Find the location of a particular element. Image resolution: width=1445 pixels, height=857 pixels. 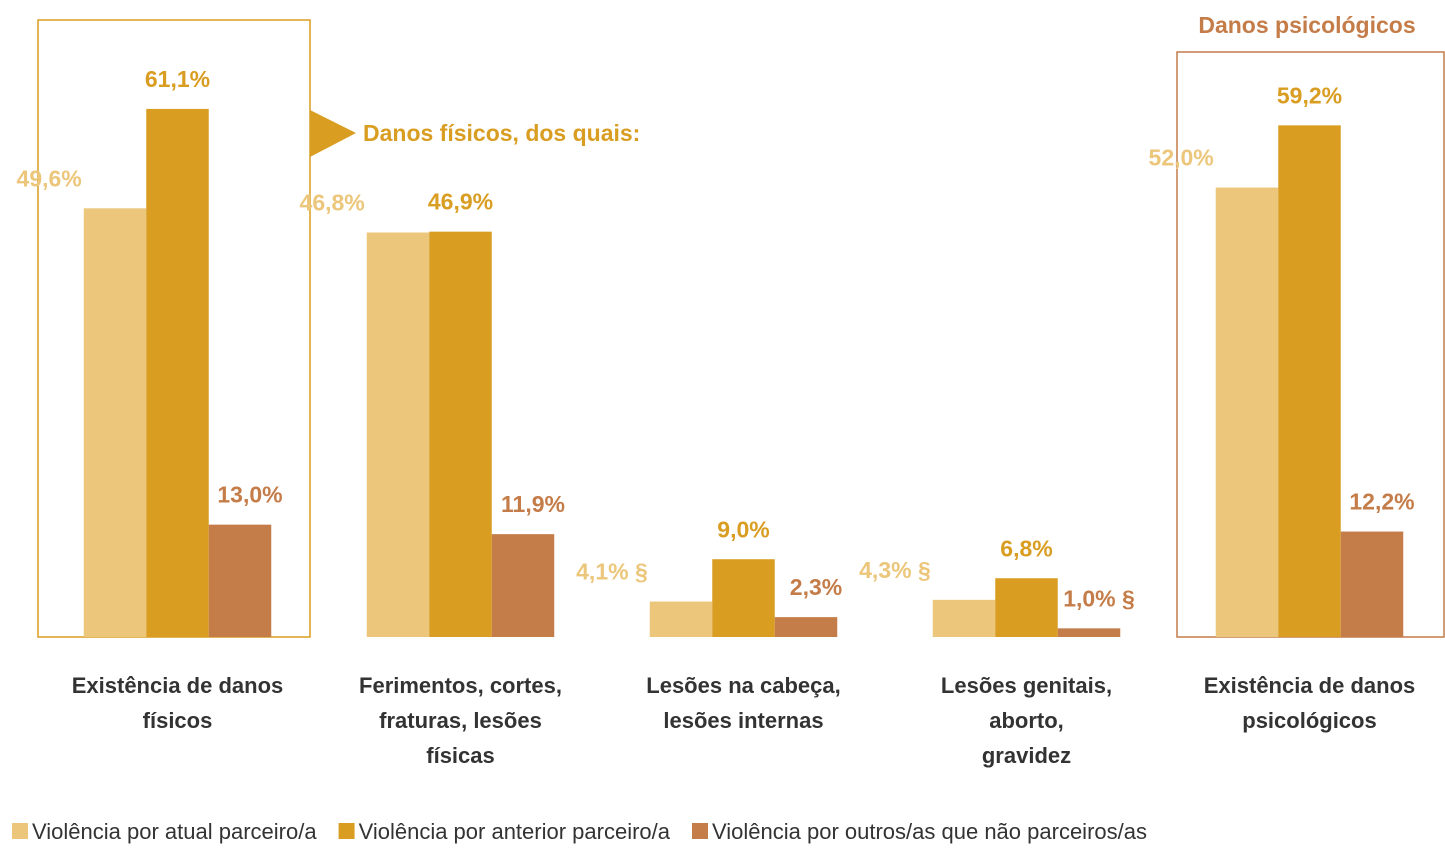

data-label: 11,9% is located at coordinates (533, 504).